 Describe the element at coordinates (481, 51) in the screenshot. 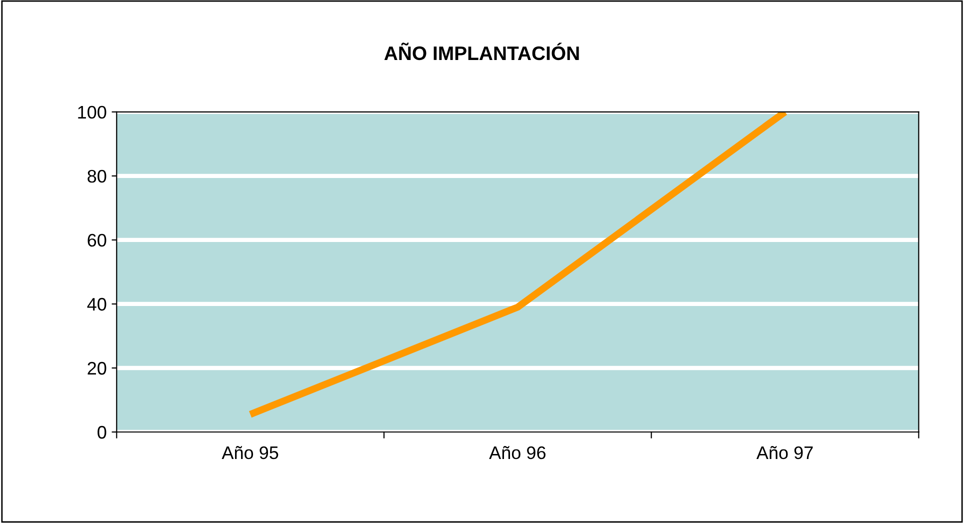

I see `chart-title: AÑO IMPLANTACIÓN` at that location.